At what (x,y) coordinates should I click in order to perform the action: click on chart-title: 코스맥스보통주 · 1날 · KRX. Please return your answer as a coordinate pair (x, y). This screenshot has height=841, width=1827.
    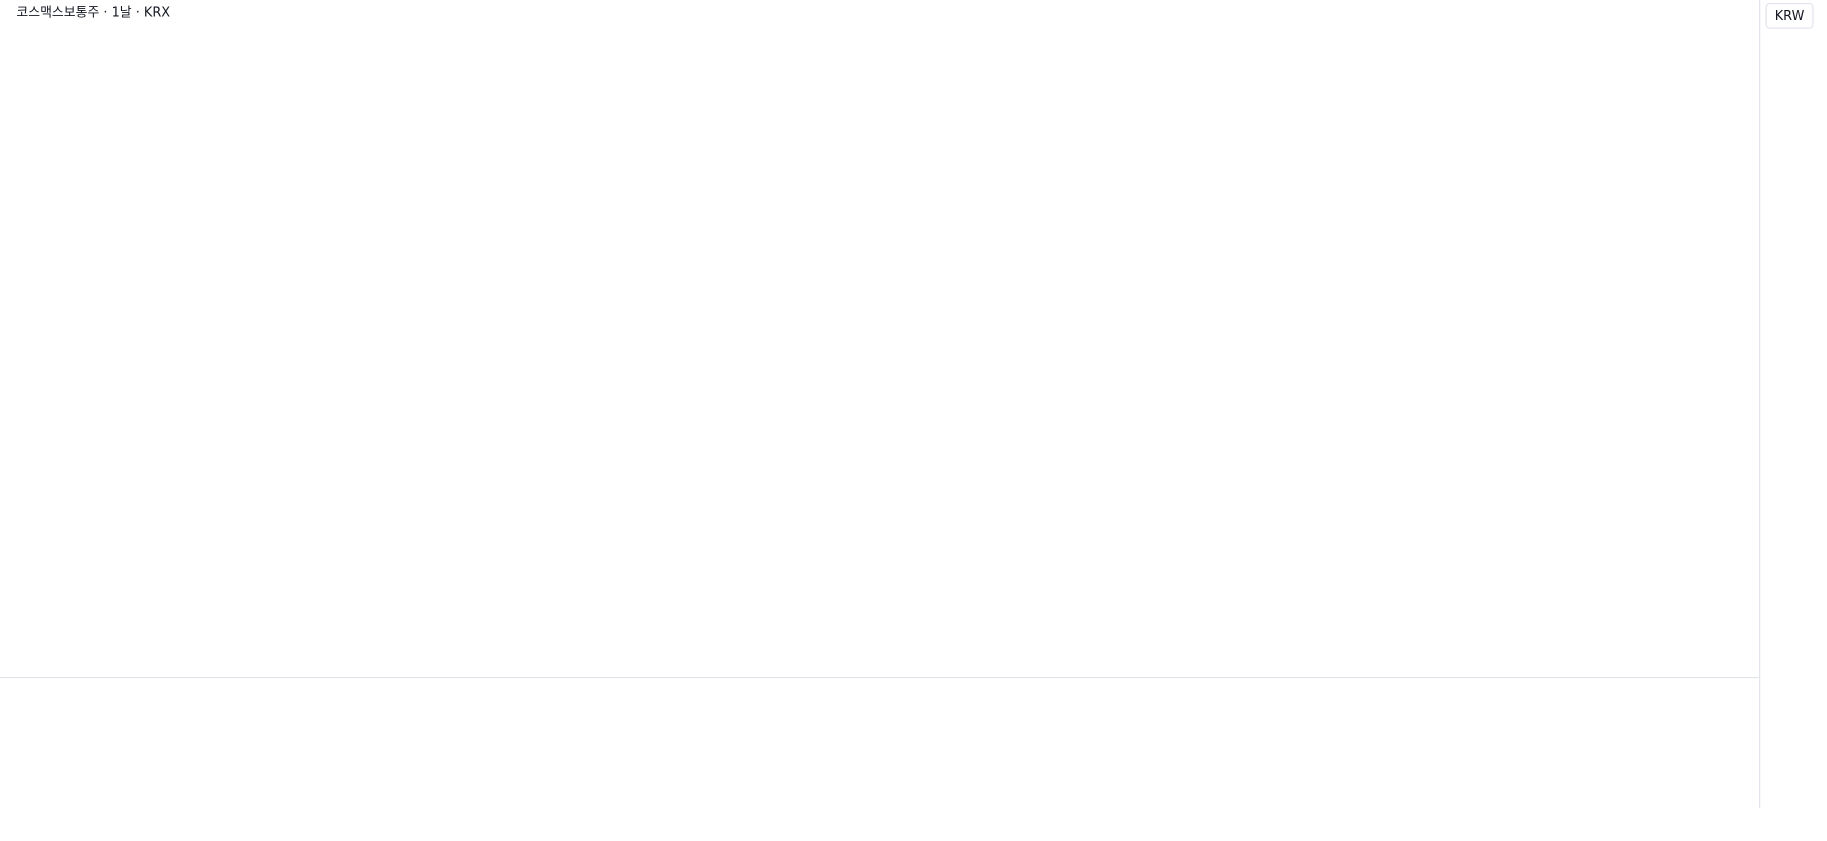
    Looking at the image, I should click on (93, 12).